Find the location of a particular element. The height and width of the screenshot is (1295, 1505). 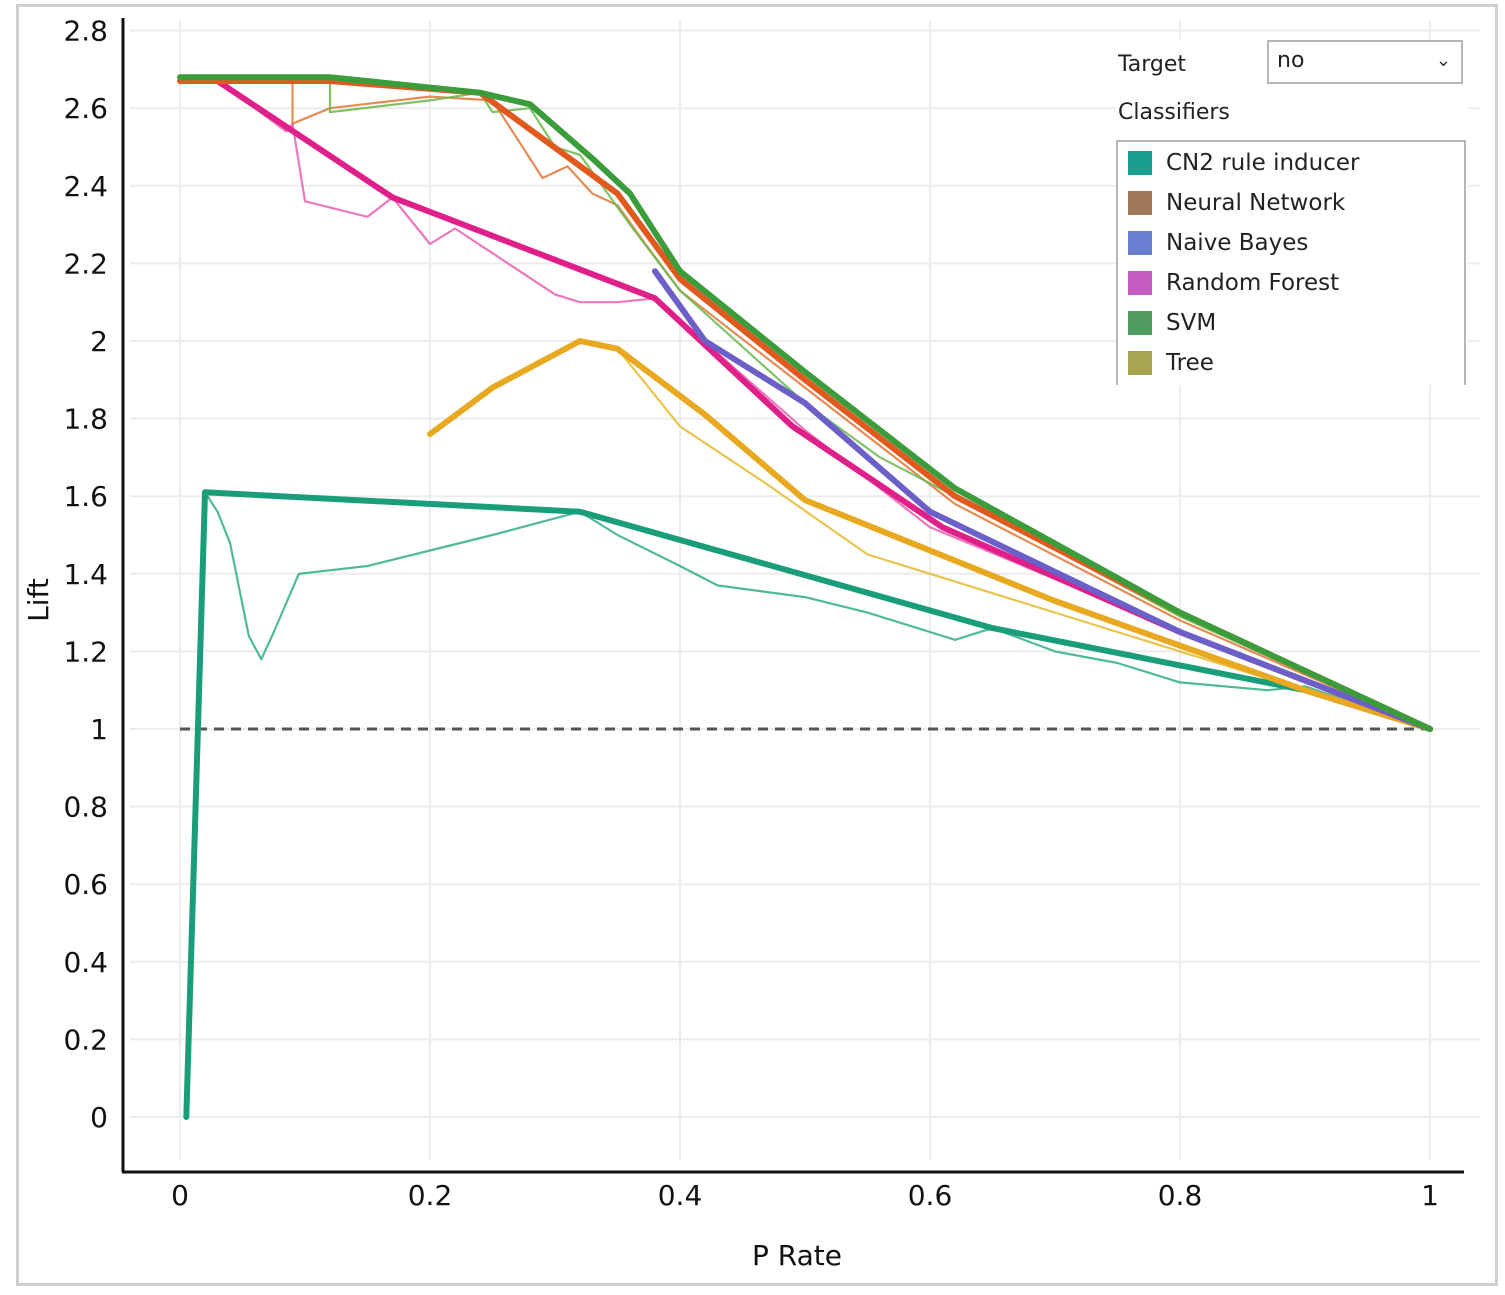

y-axis-title: Lift is located at coordinates (38, 600).